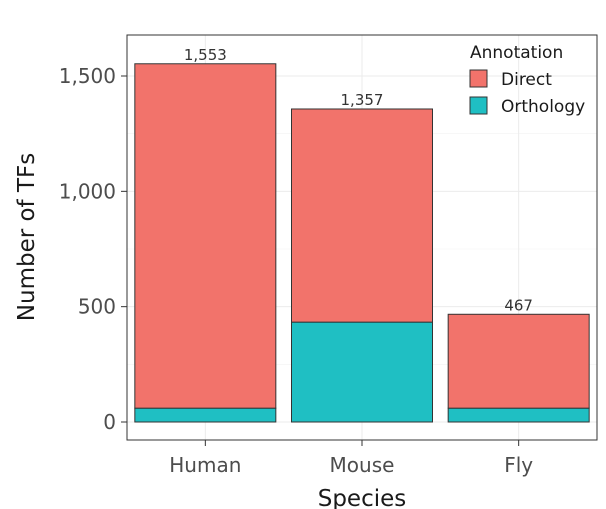  Describe the element at coordinates (27, 237) in the screenshot. I see `y-axis-title: Number of TFs` at that location.